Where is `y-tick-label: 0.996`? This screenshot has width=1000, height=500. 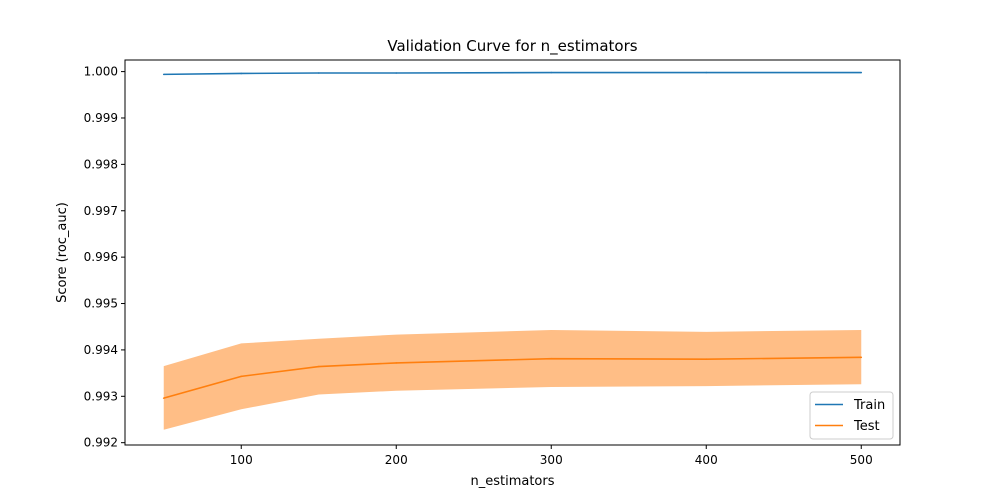 y-tick-label: 0.996 is located at coordinates (101, 257).